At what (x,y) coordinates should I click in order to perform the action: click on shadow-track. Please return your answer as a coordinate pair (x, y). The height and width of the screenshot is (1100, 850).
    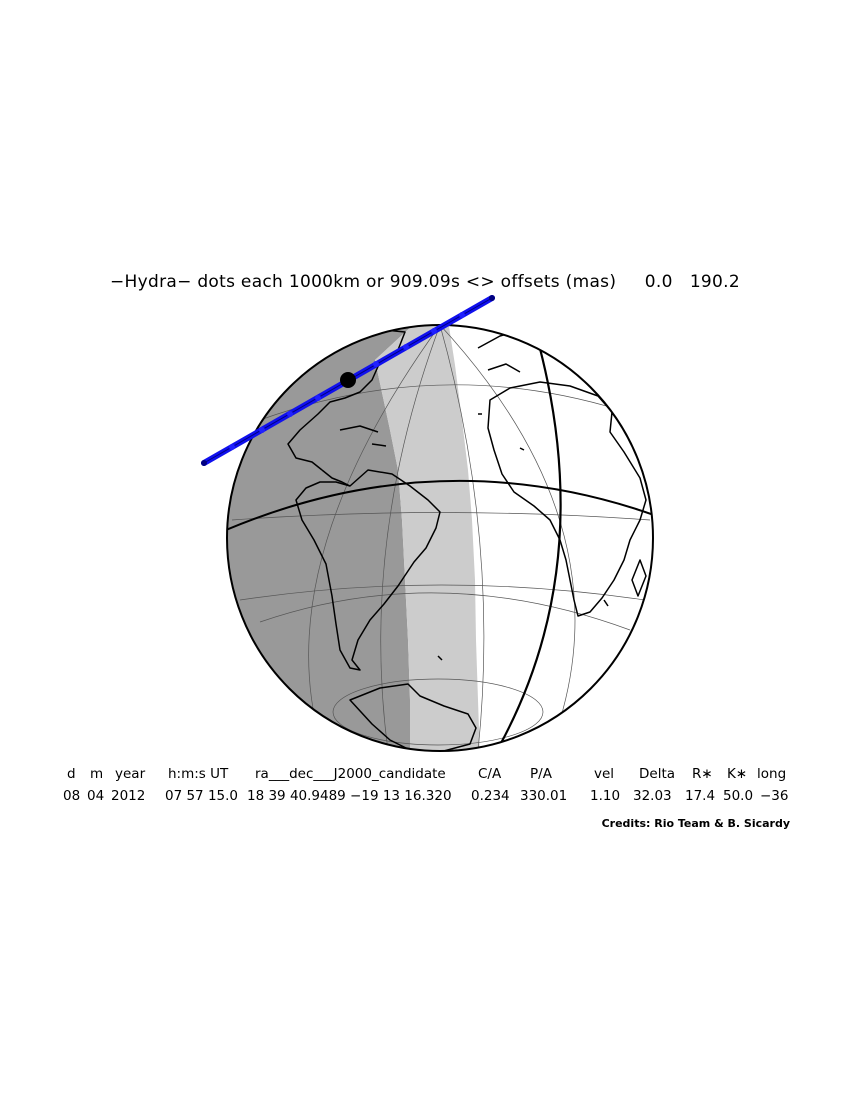
    Looking at the image, I should click on (348, 380).